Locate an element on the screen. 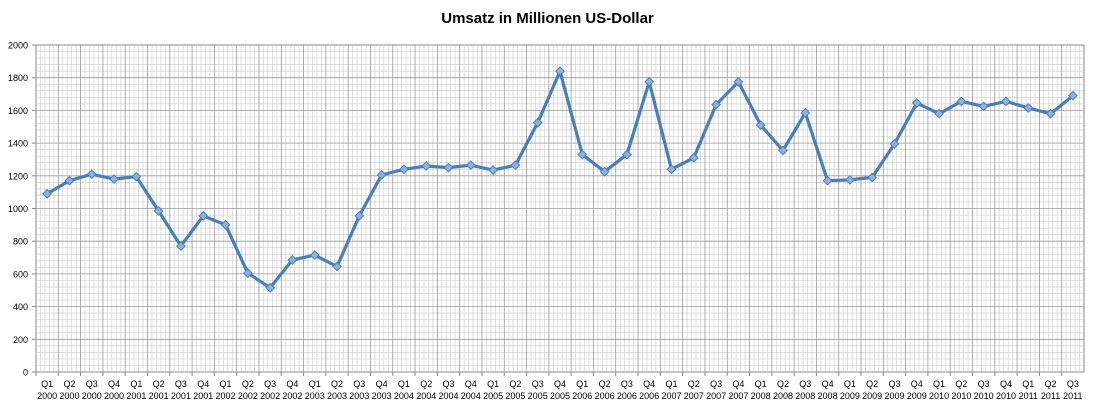 The width and height of the screenshot is (1095, 409). y-tick-label: 2000 is located at coordinates (18, 46).